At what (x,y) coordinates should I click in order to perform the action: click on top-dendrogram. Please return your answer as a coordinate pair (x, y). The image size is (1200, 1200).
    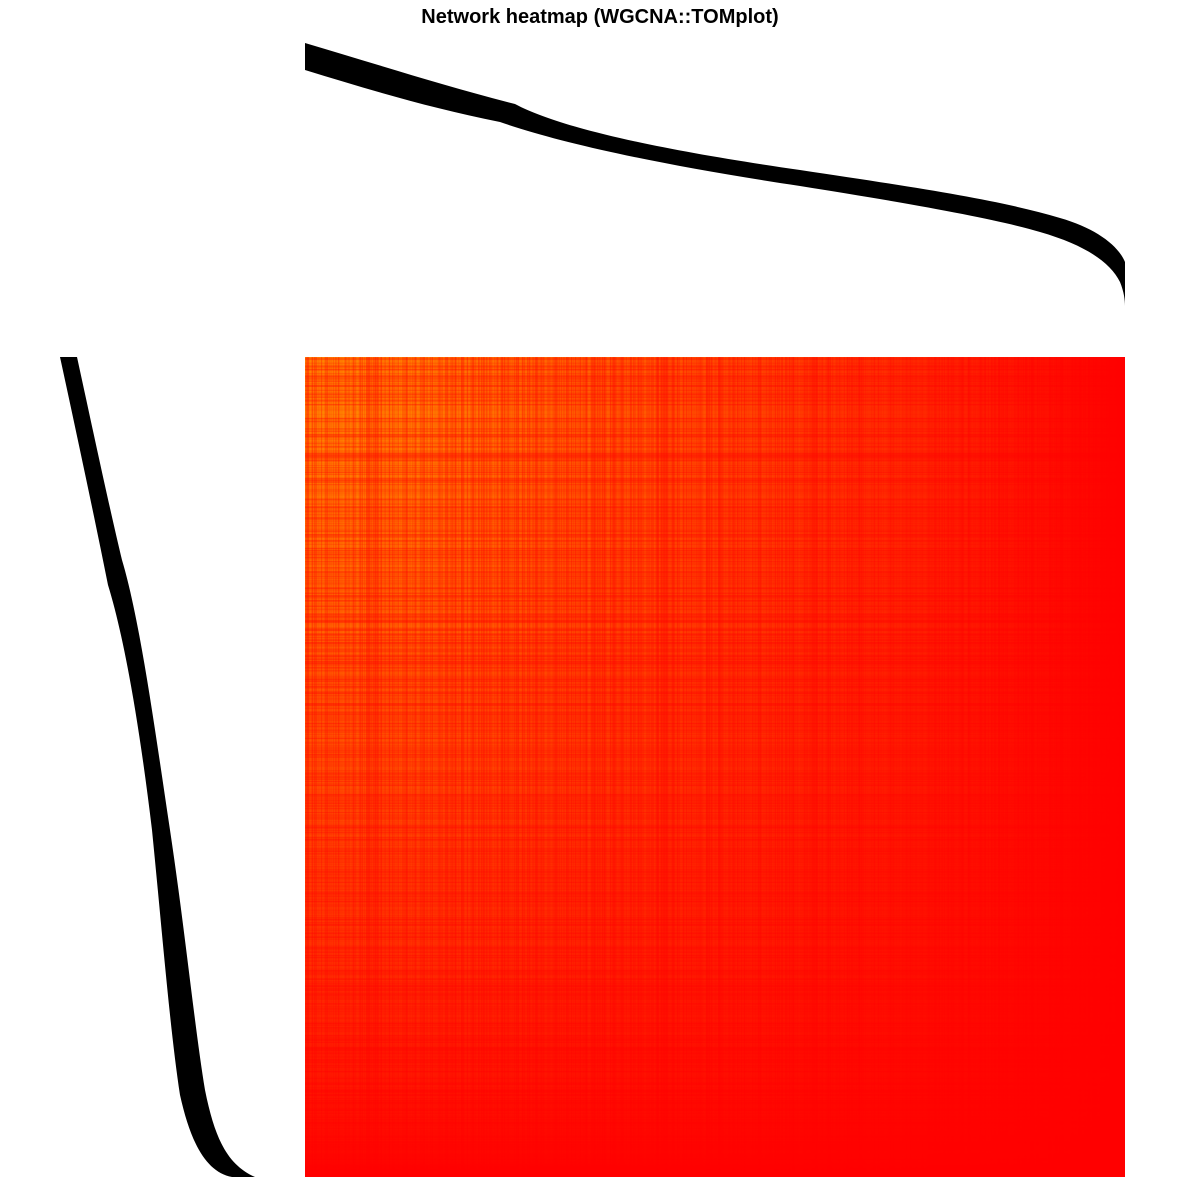
    Looking at the image, I should click on (715, 174).